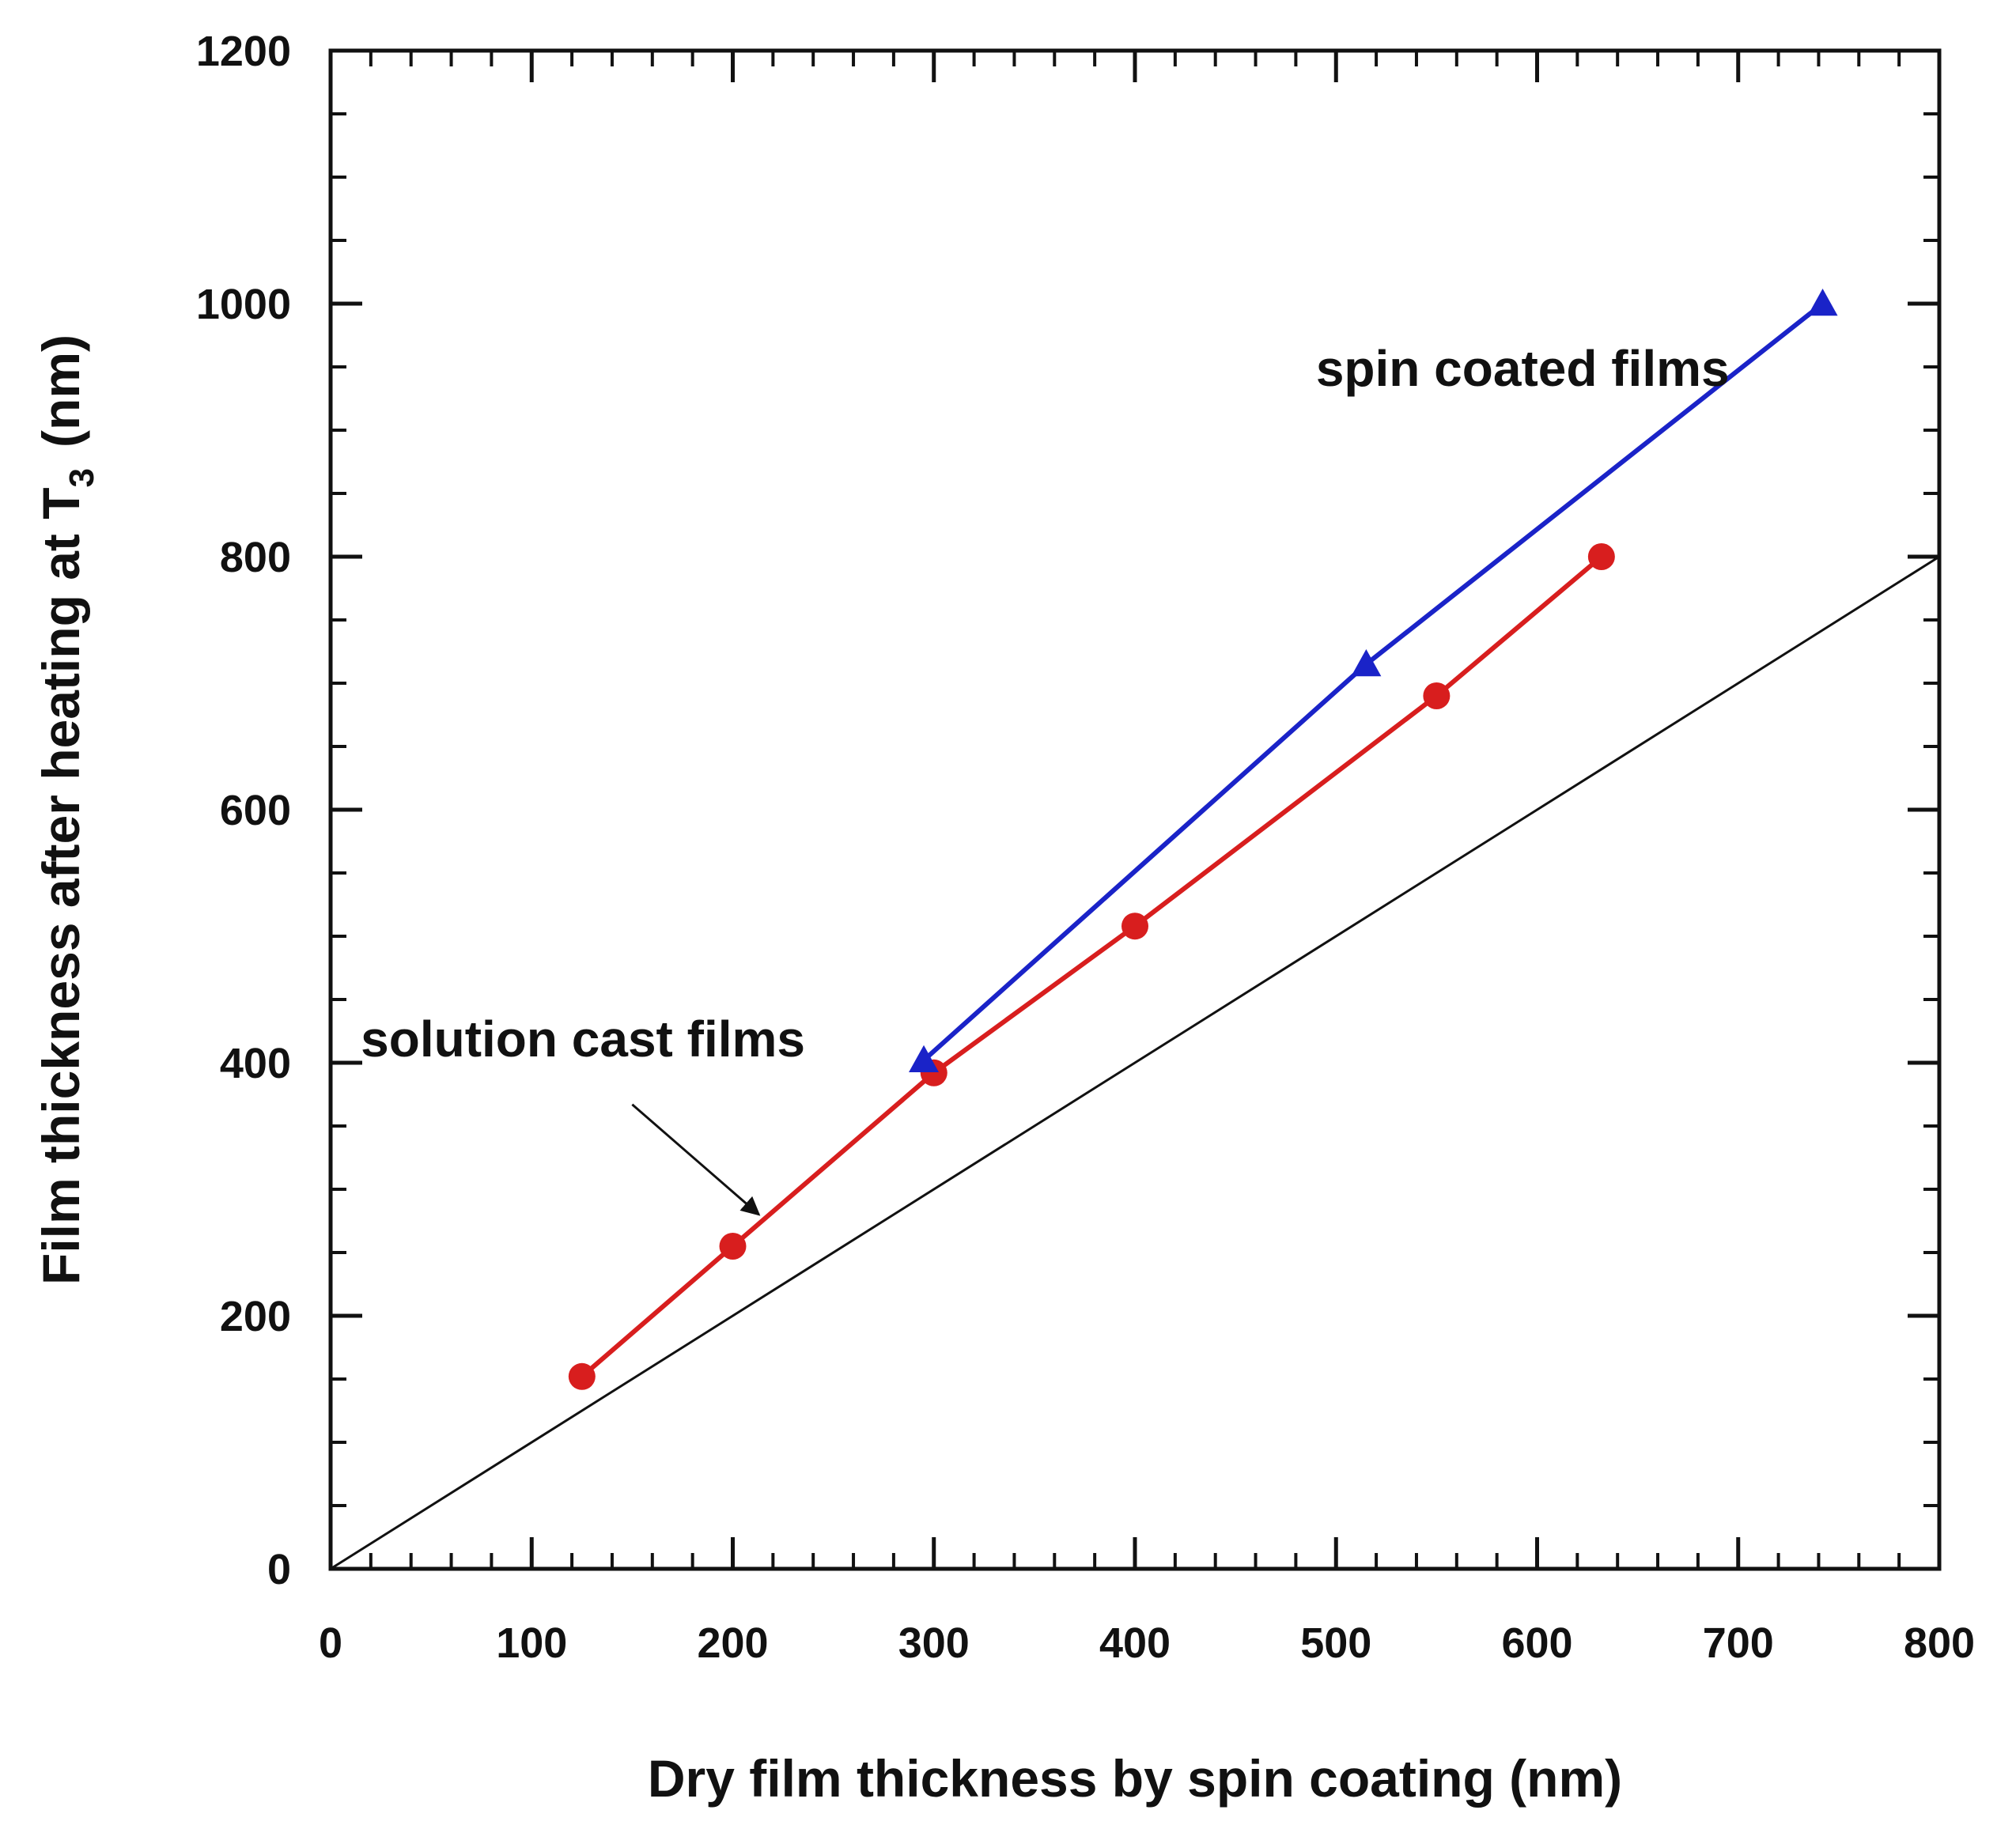 Image resolution: width=2016 pixels, height=1844 pixels. Describe the element at coordinates (255, 1316) in the screenshot. I see `y-tick-label: 200` at that location.